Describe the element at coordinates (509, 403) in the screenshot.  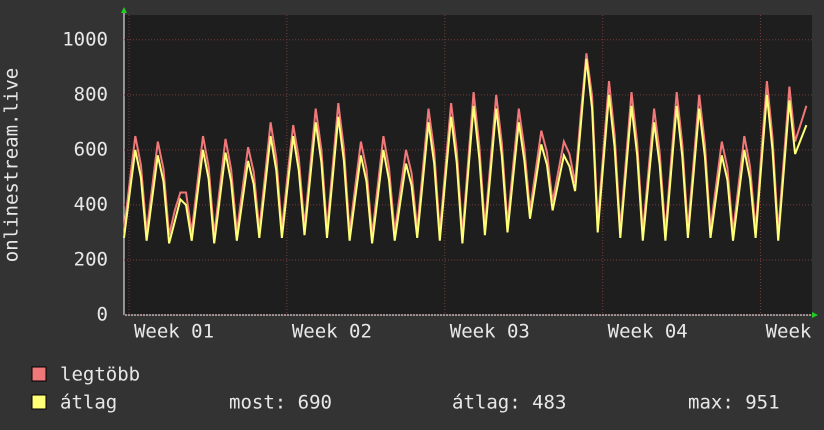
I see `legend-stat: átlag: 483` at that location.